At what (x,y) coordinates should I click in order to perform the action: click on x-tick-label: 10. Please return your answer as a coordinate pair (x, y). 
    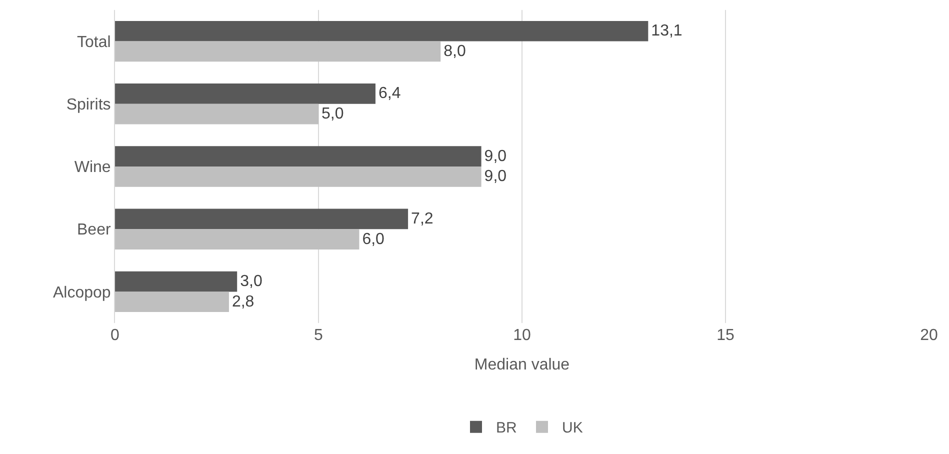
    Looking at the image, I should click on (522, 335).